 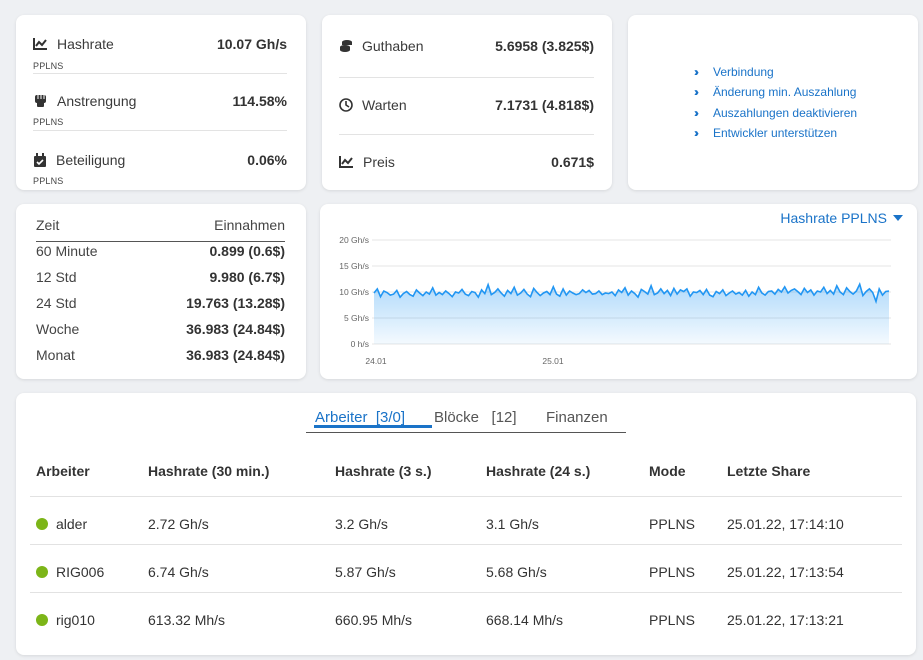 I want to click on earnings-row: 12 Std 9.980 (6.7$), so click(x=160, y=277).